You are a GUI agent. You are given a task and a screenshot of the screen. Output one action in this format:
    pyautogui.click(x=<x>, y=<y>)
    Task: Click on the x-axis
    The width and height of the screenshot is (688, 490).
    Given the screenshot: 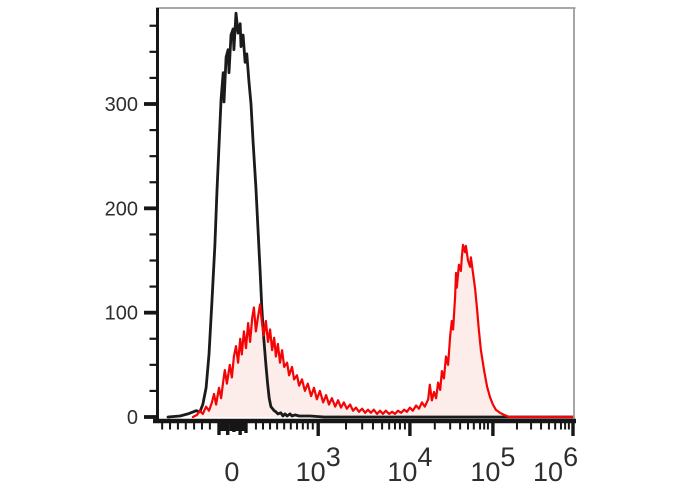 What is the action you would take?
    pyautogui.click(x=364, y=427)
    